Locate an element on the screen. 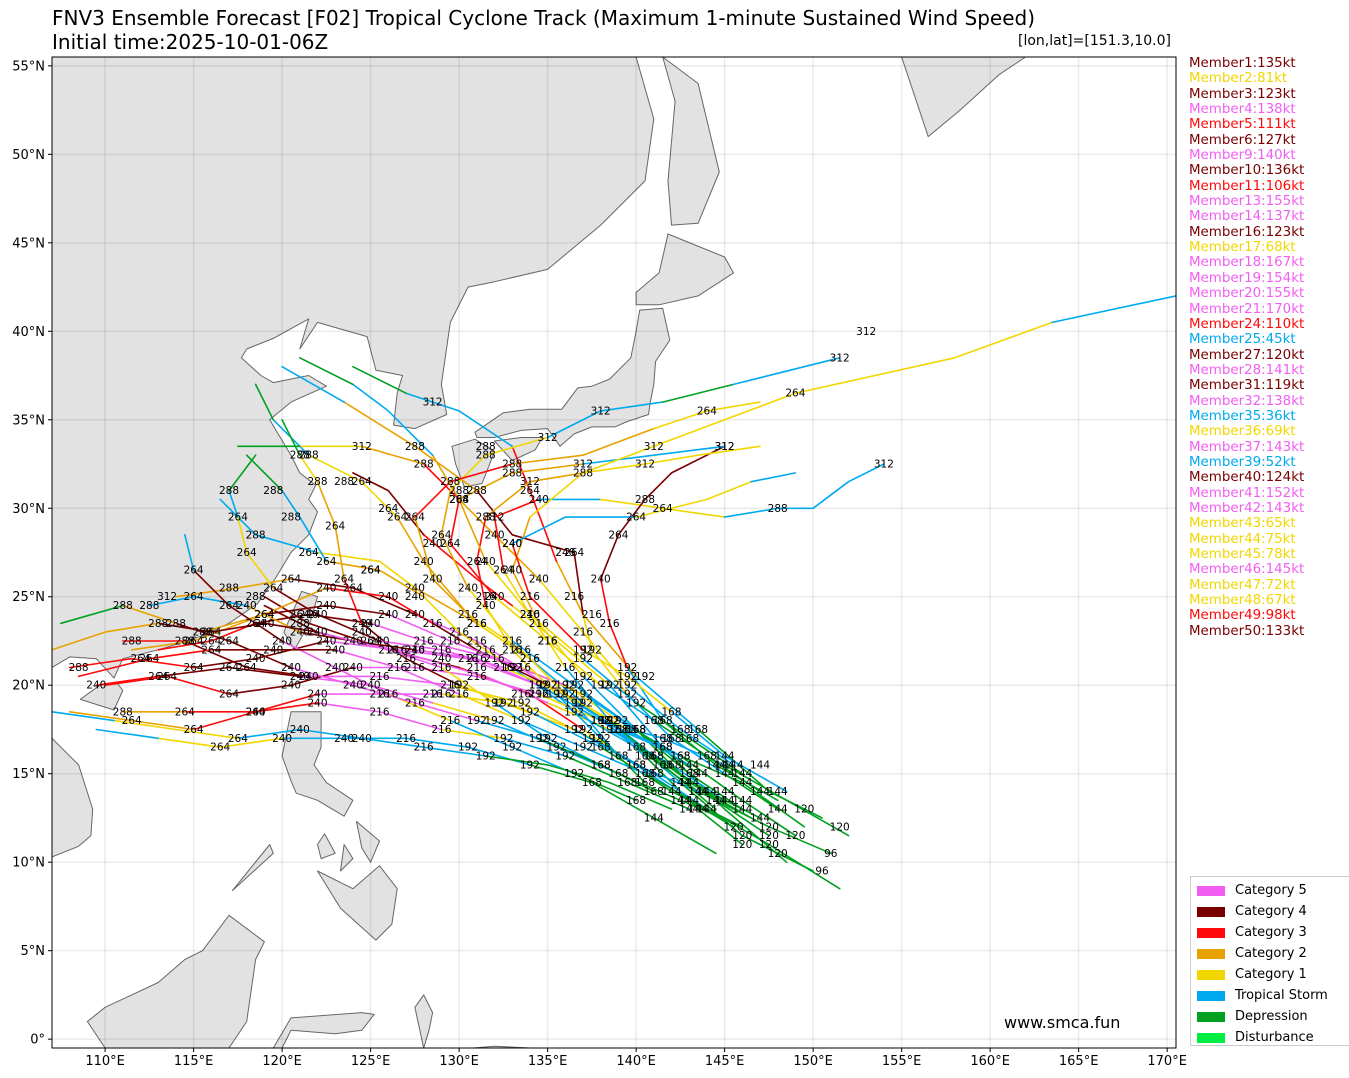 This screenshot has width=1349, height=1078. member-entry: Member24:110kt is located at coordinates (1247, 324).